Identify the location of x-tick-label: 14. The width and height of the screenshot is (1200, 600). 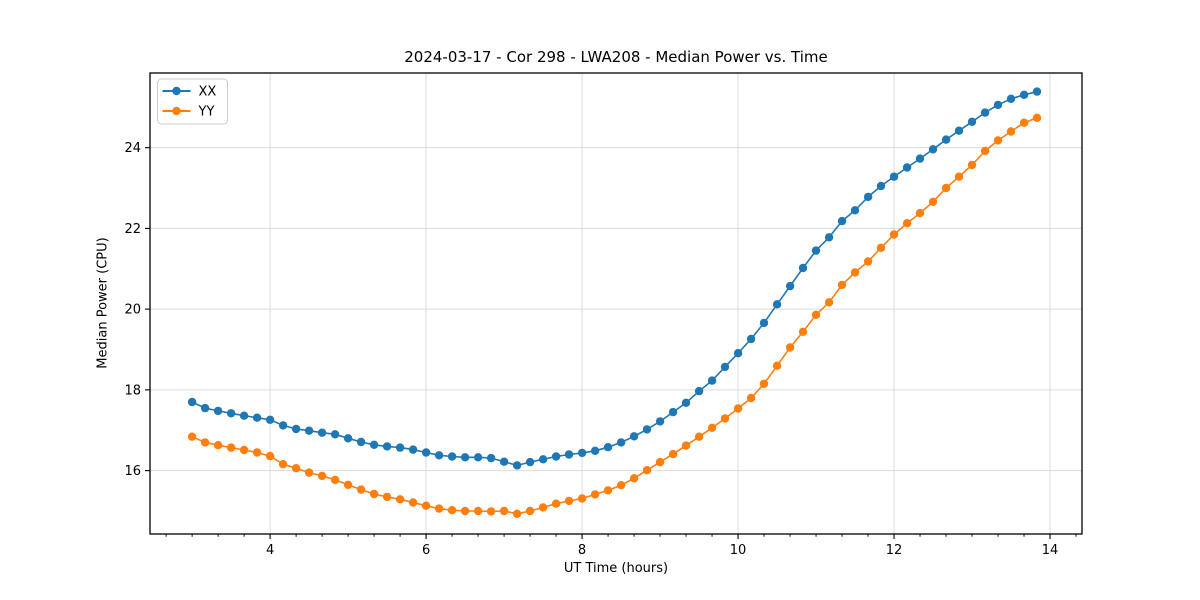
(1050, 550).